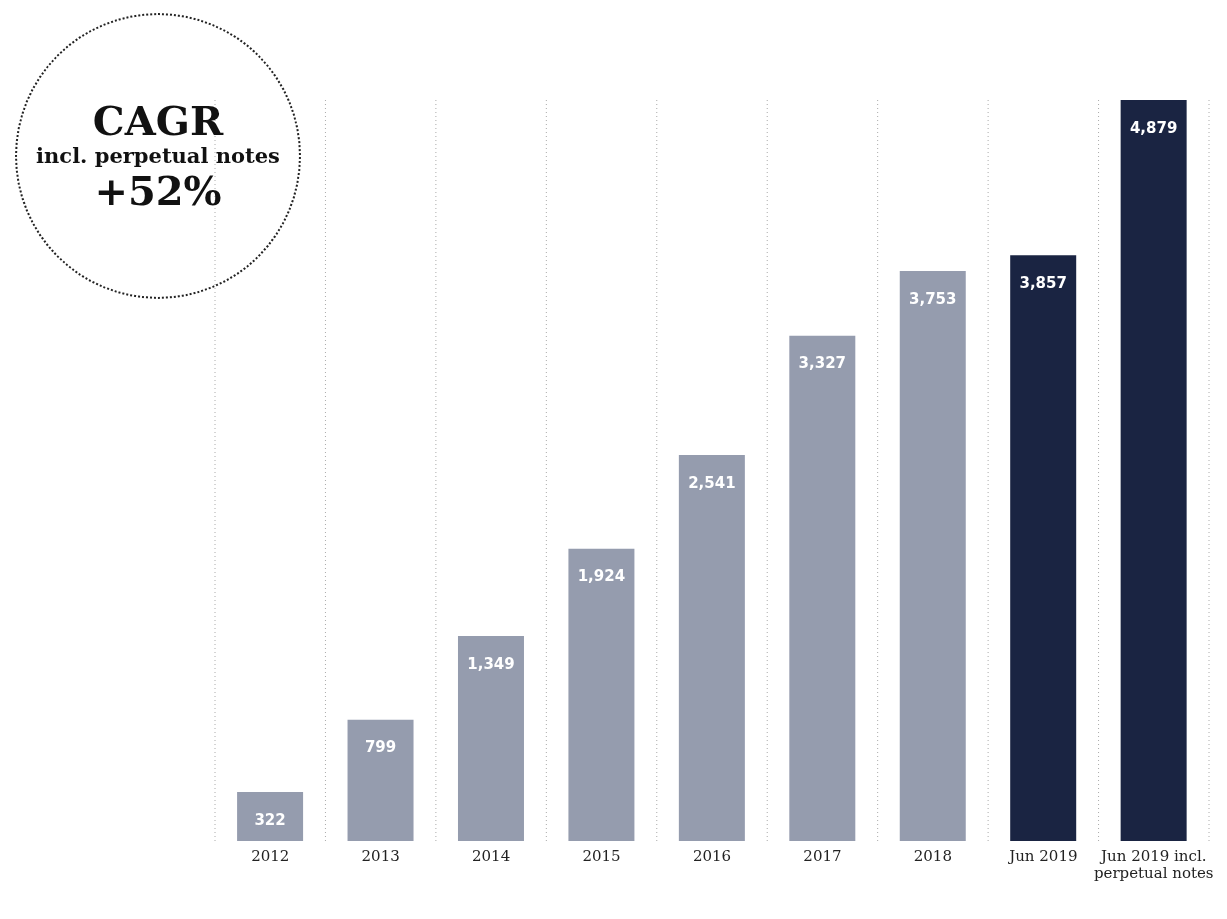  I want to click on x-tick-label: 2013, so click(380, 856).